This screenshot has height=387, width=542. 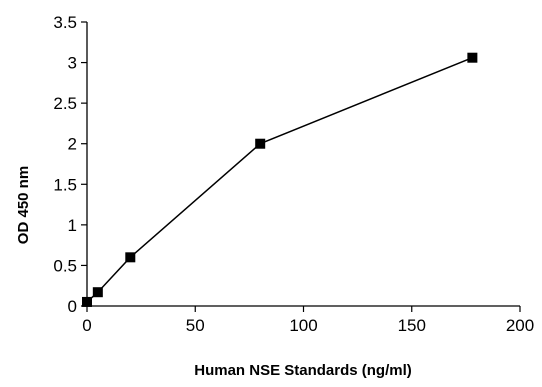 What do you see at coordinates (72, 306) in the screenshot?
I see `y-tick-label: 0` at bounding box center [72, 306].